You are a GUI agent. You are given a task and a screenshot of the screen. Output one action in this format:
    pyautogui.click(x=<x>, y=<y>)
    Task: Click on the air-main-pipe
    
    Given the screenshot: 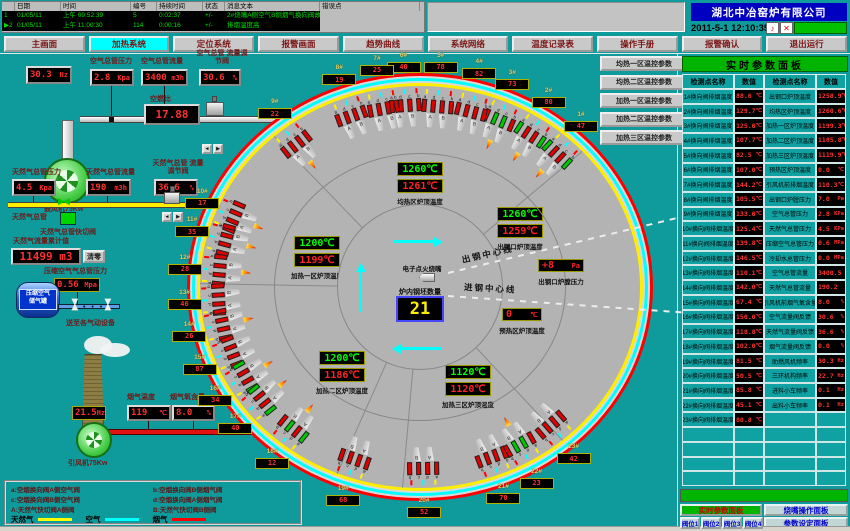 What is the action you would take?
    pyautogui.click(x=238, y=119)
    